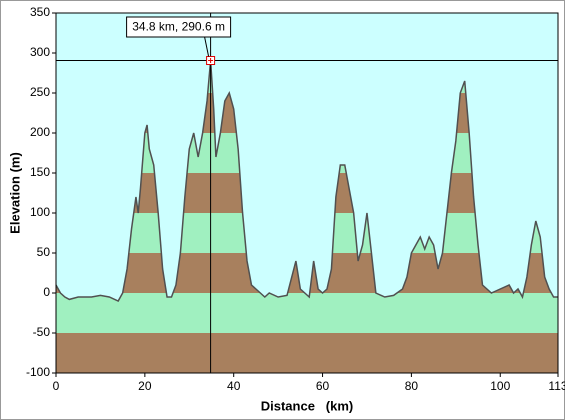 The height and width of the screenshot is (420, 565). What do you see at coordinates (211, 61) in the screenshot?
I see `cursor-cross` at bounding box center [211, 61].